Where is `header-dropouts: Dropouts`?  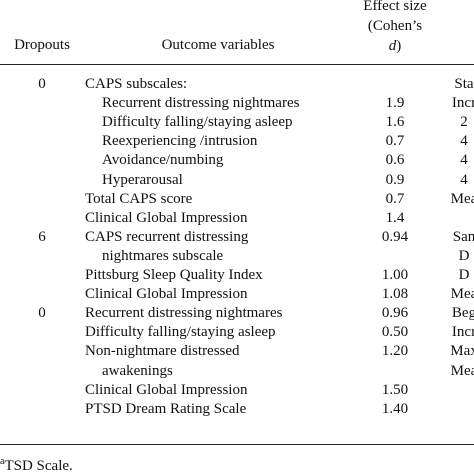
header-dropouts: Dropouts is located at coordinates (42, 45).